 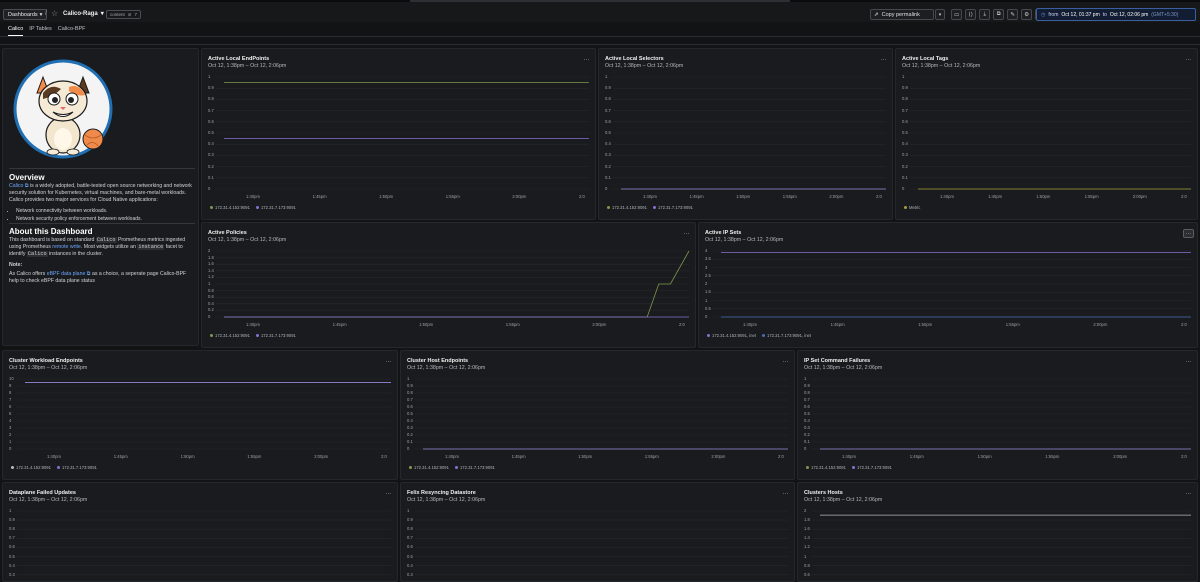 What do you see at coordinates (16, 186) in the screenshot?
I see `calico-link: Calico` at bounding box center [16, 186].